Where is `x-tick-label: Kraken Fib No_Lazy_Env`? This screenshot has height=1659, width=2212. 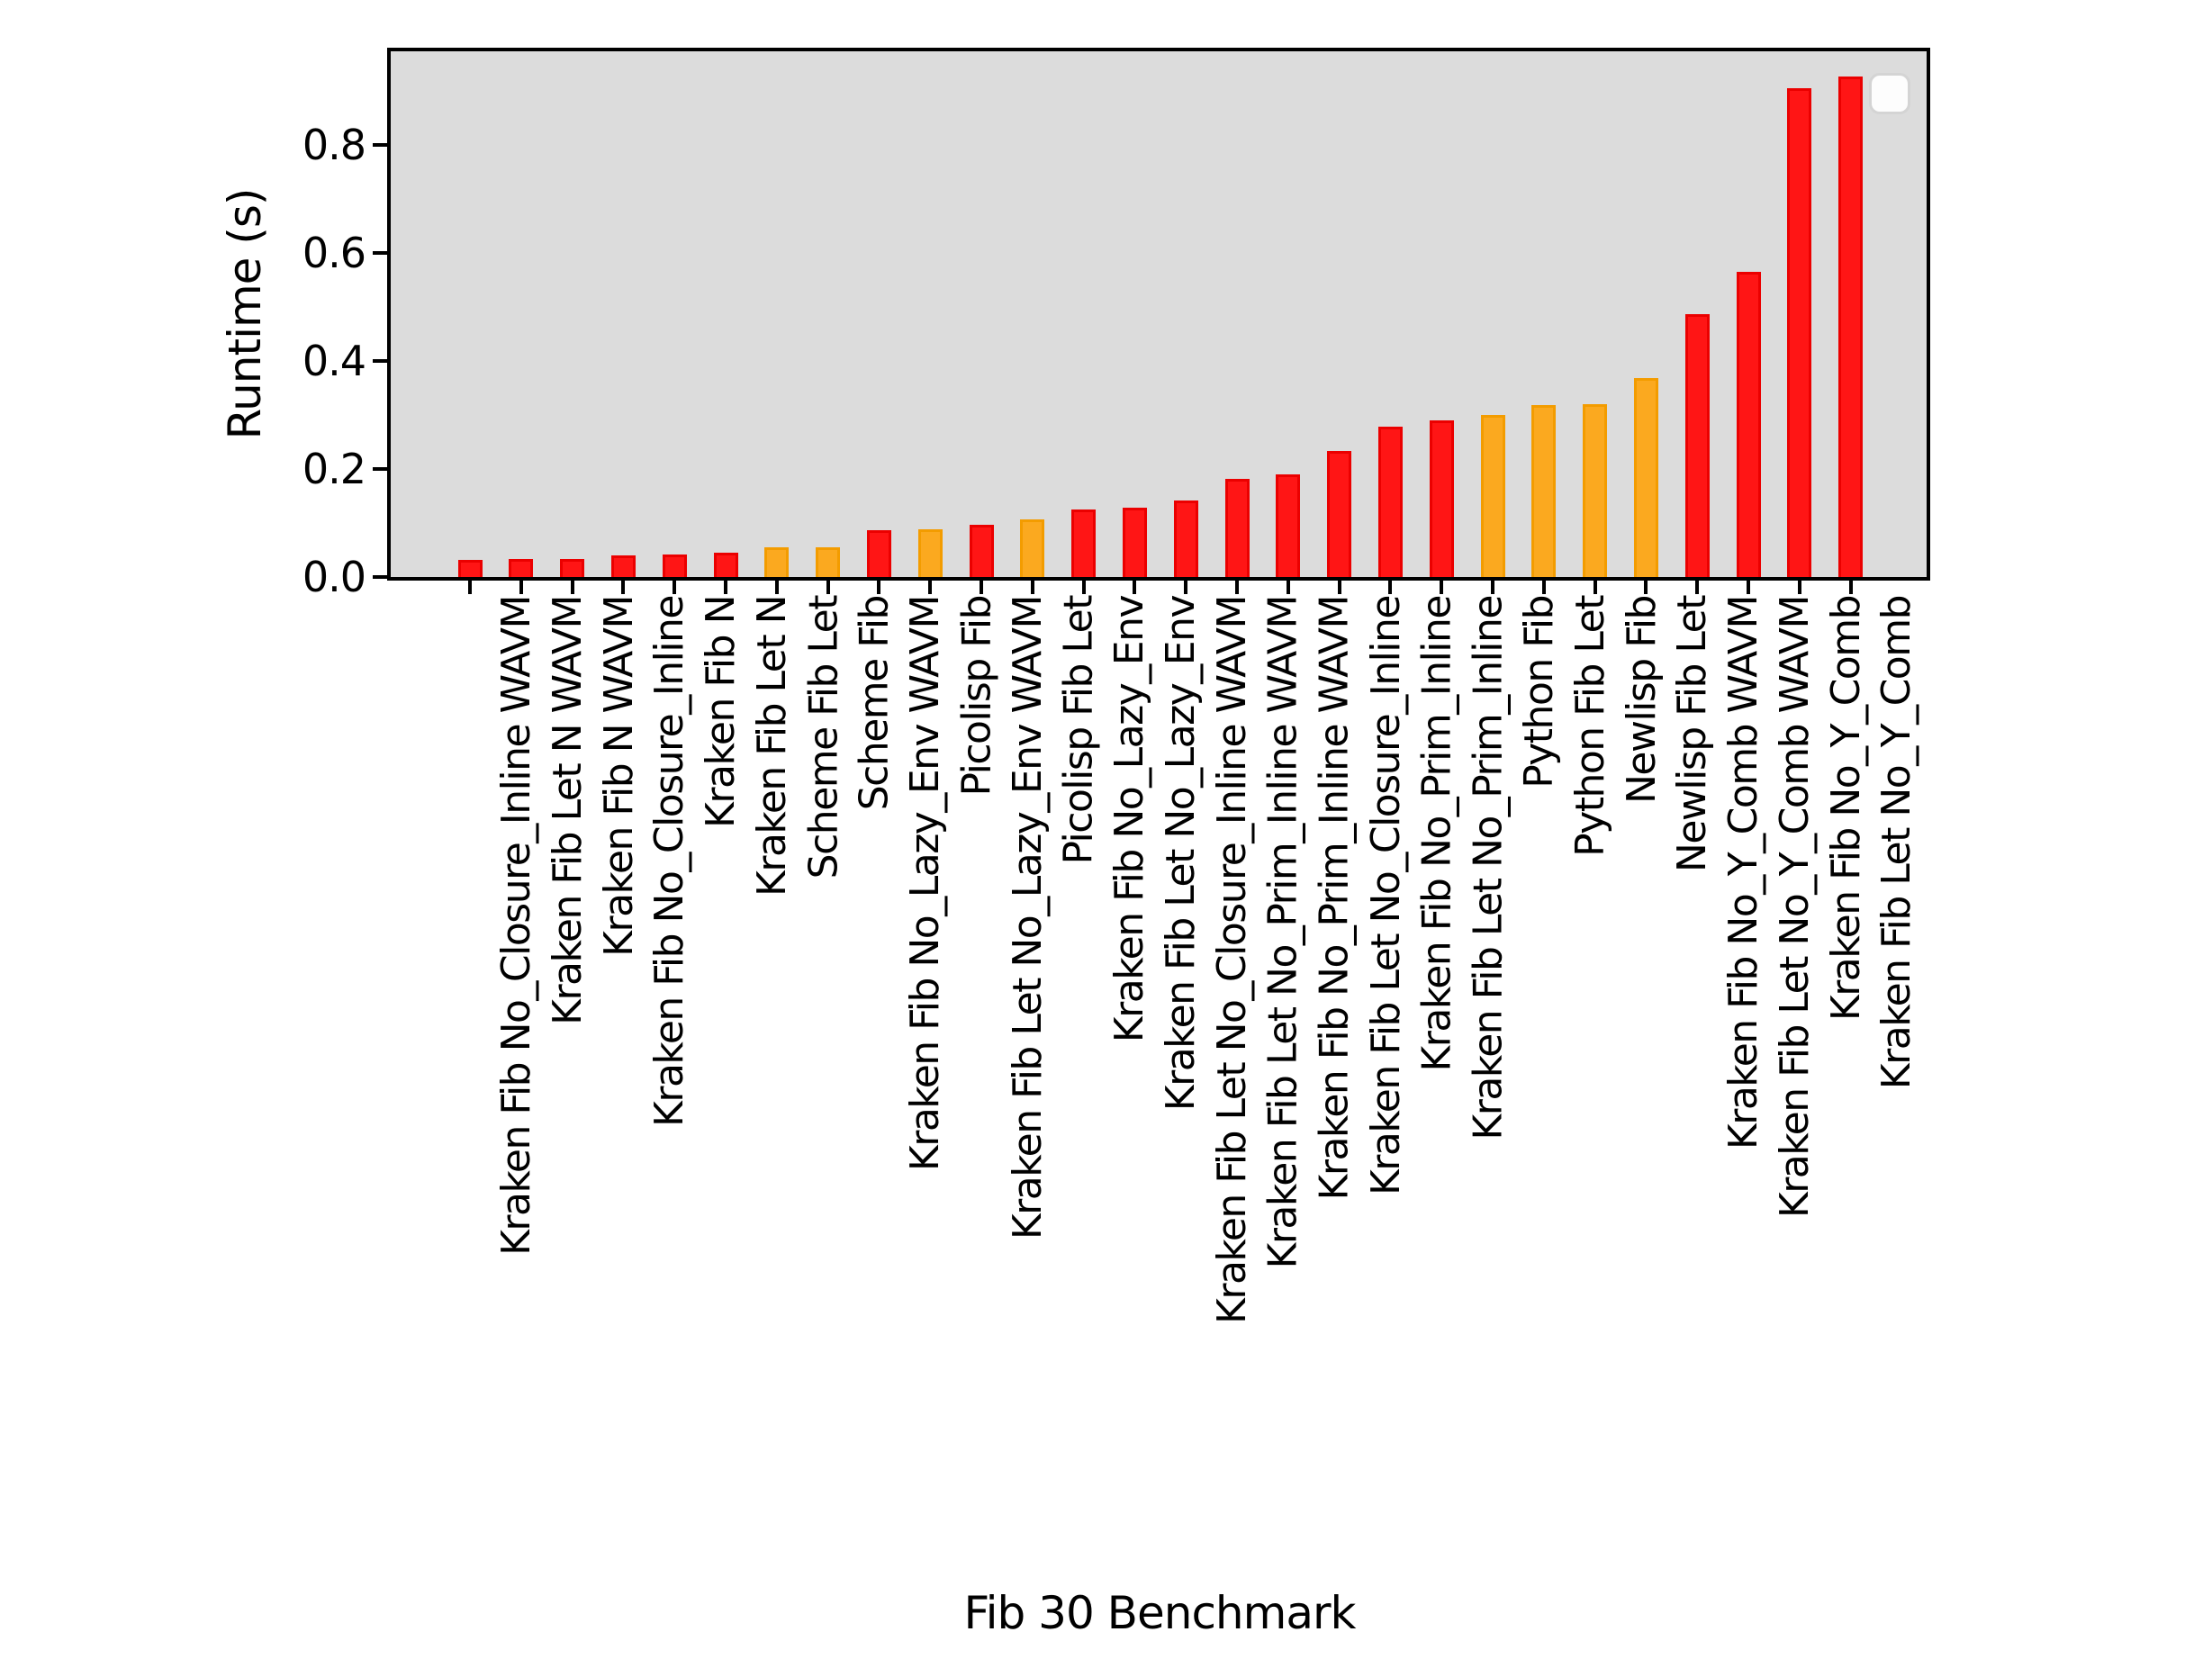 x-tick-label: Kraken Fib No_Lazy_Env is located at coordinates (1129, 819).